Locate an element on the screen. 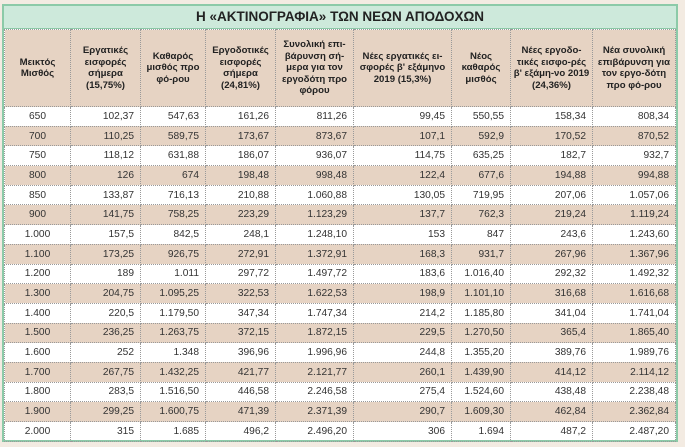 The image size is (685, 447). table-cell: 1.622,53 is located at coordinates (314, 293).